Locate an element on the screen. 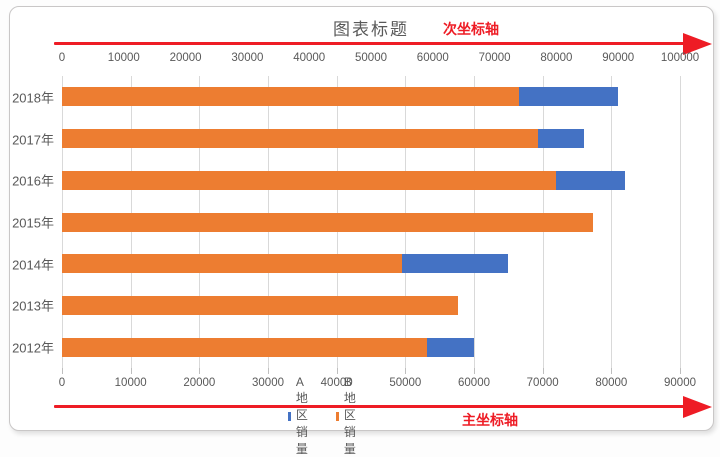 The image size is (720, 457). category-label-2016: 2016年 is located at coordinates (33, 181).